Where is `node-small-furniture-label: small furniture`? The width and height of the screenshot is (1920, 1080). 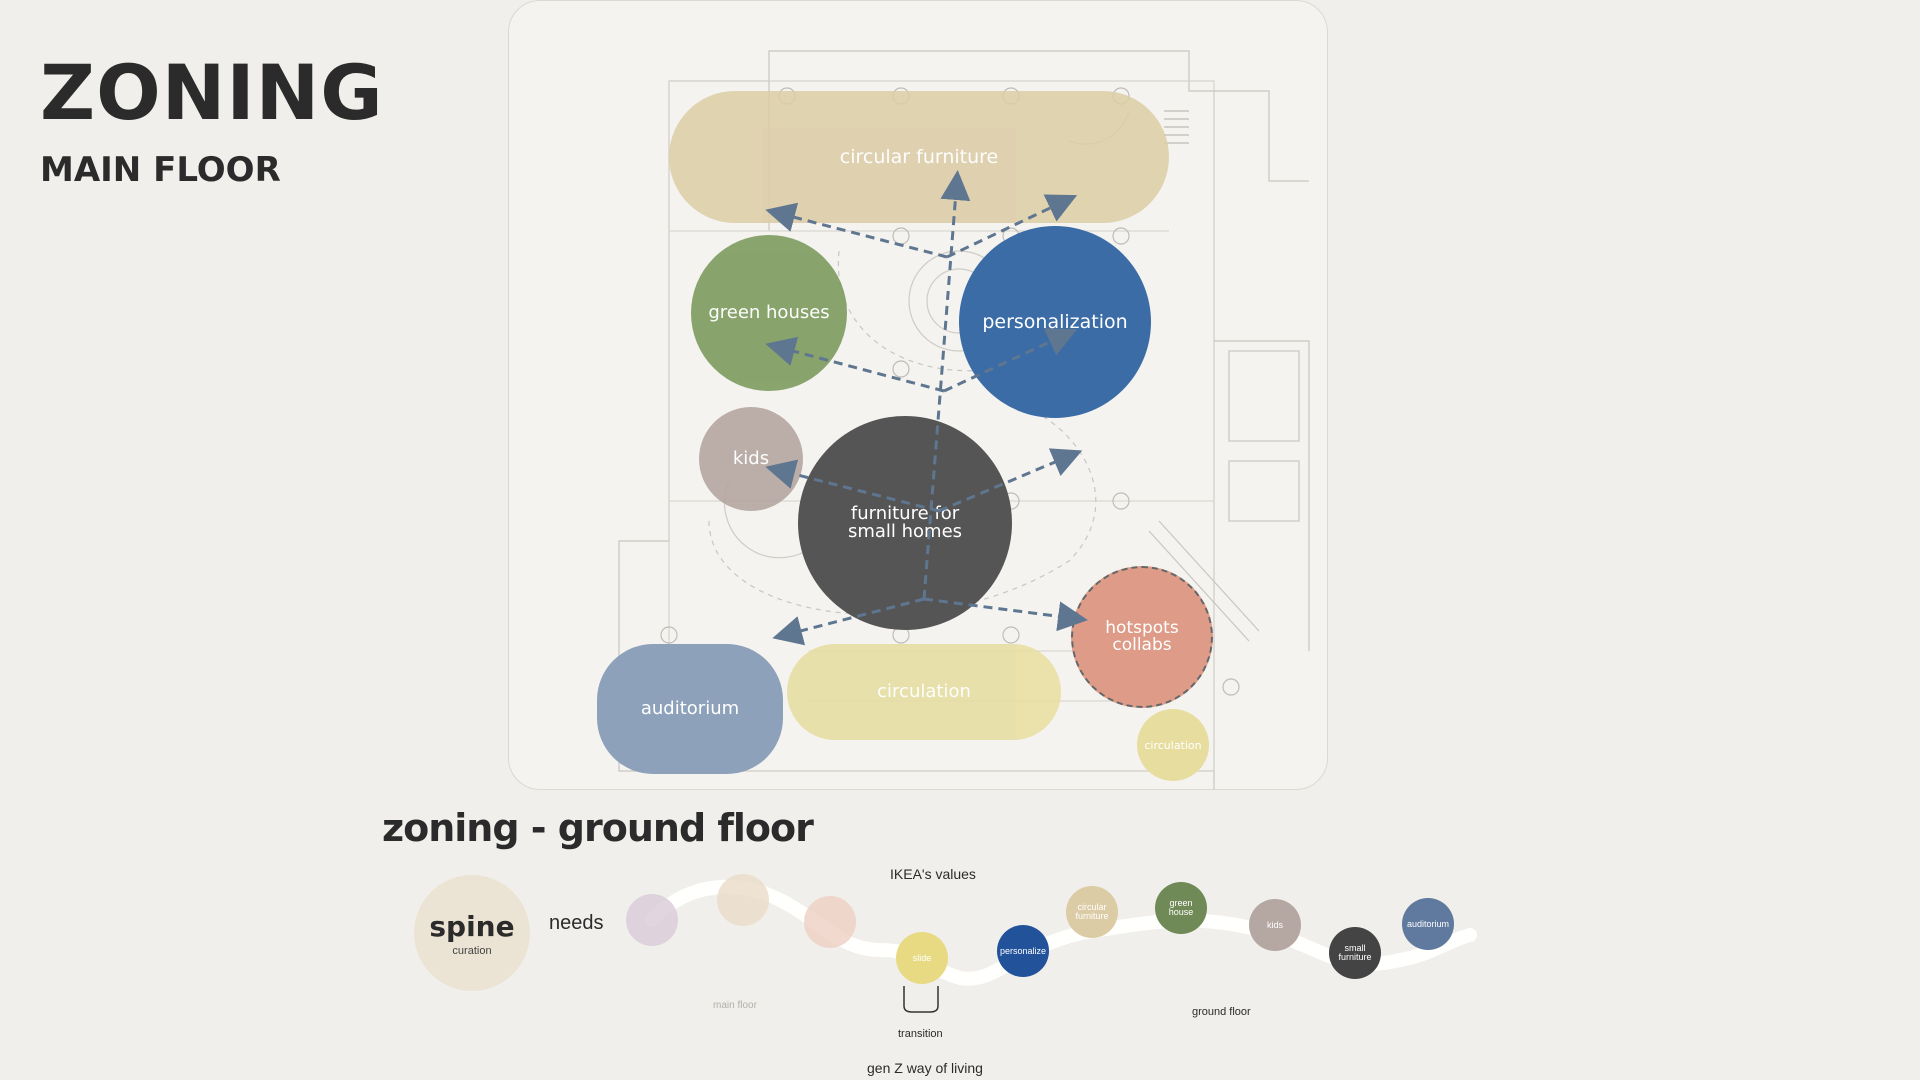 node-small-furniture-label: small furniture is located at coordinates (1355, 952).